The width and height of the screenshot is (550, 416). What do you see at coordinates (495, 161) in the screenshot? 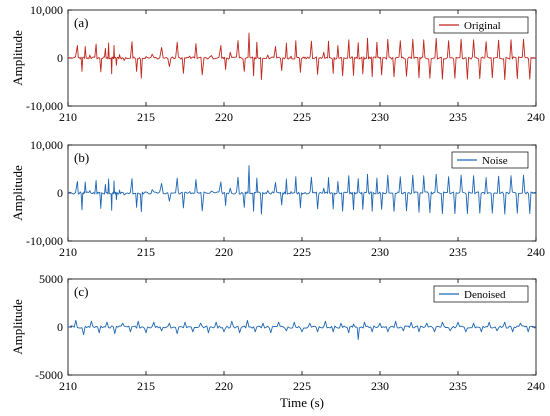
I see `legend-label: Noise` at bounding box center [495, 161].